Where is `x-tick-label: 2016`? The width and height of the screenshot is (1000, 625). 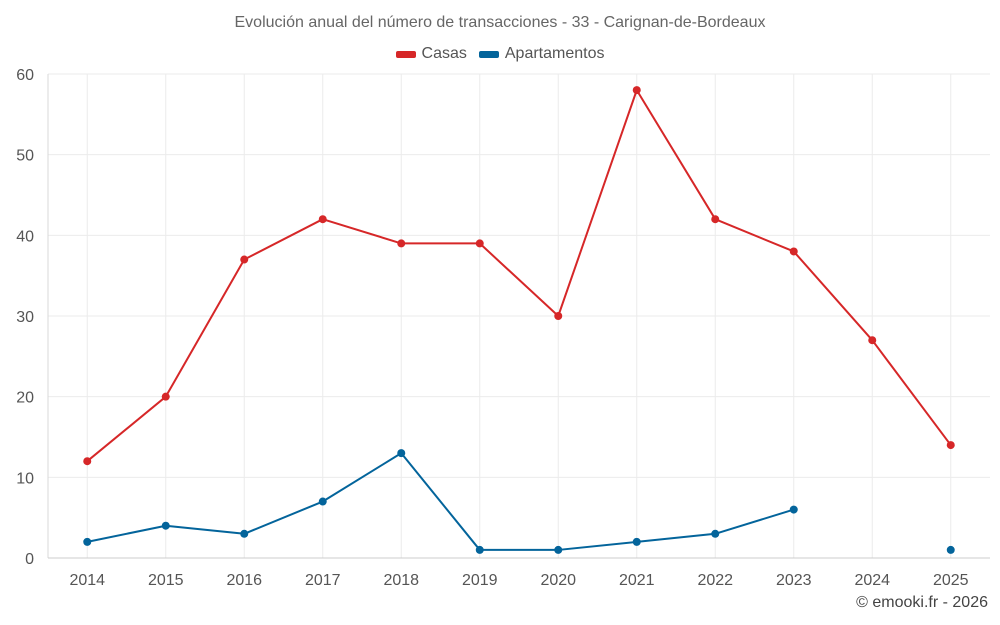 x-tick-label: 2016 is located at coordinates (244, 580).